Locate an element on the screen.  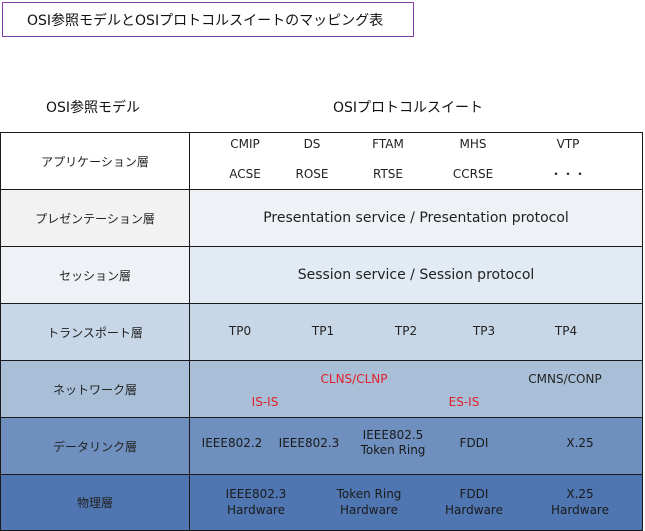
row-transport: トランスポート層 TP0 TP1 TP2 TP3 TP4 is located at coordinates (321, 331).